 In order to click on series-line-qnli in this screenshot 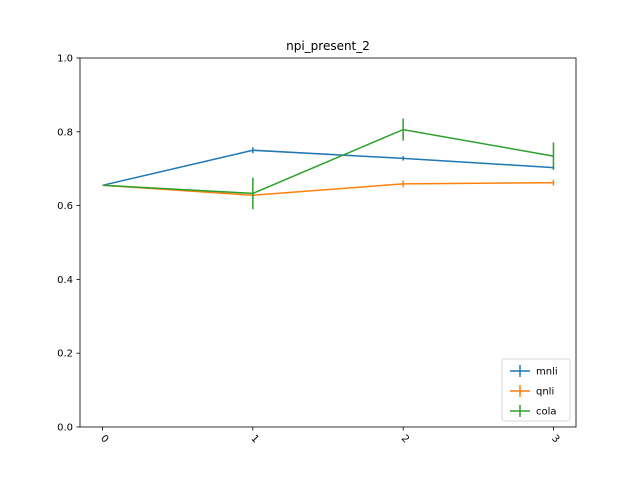, I will do `click(328, 189)`.